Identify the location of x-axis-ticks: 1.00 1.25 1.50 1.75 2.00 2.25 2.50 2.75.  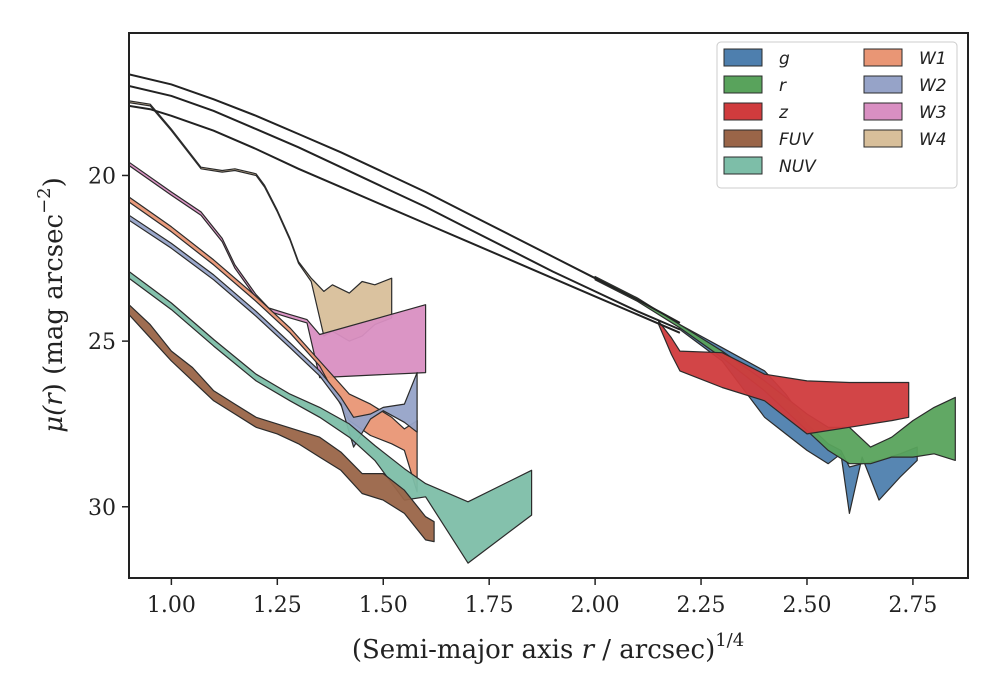
(542, 598).